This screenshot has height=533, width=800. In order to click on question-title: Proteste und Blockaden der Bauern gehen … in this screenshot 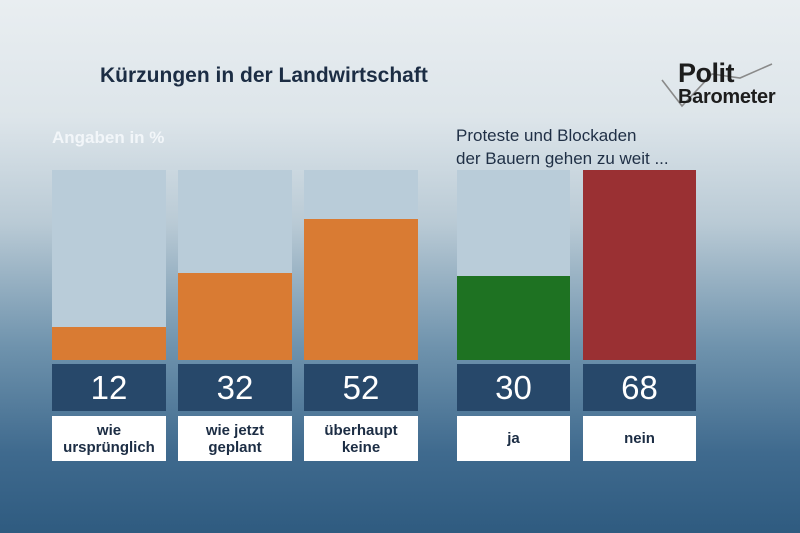, I will do `click(562, 147)`.